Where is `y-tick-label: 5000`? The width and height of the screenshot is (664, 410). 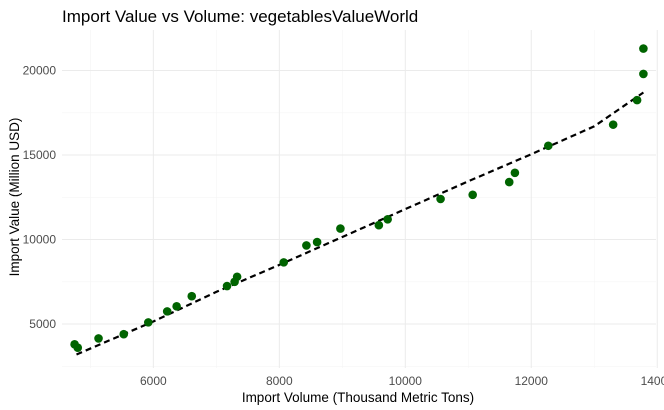 y-tick-label: 5000 is located at coordinates (42, 324).